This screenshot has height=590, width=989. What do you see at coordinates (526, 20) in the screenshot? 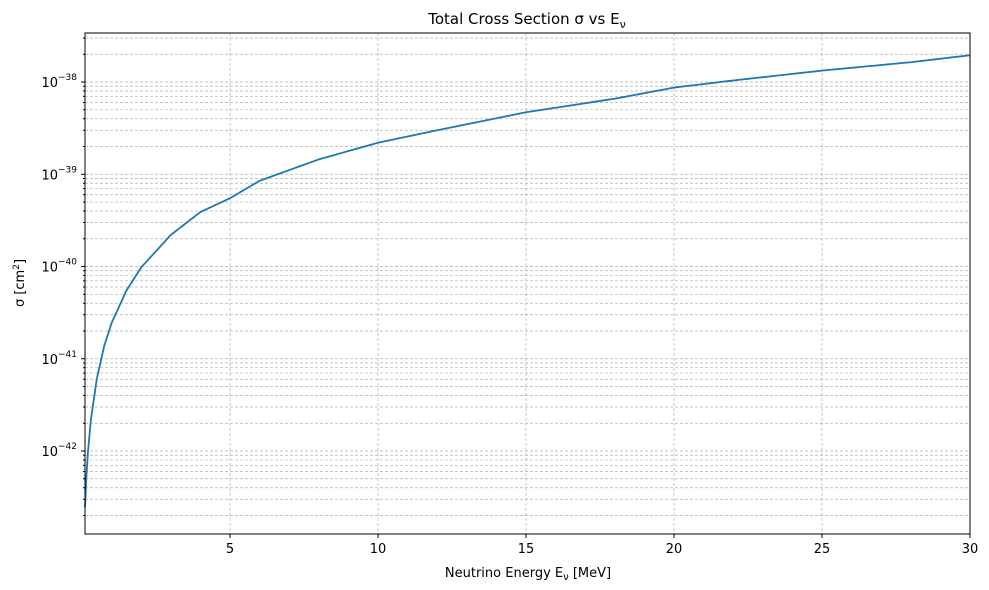
I see `chart-title: Total Cross Section σ vs Eν` at bounding box center [526, 20].